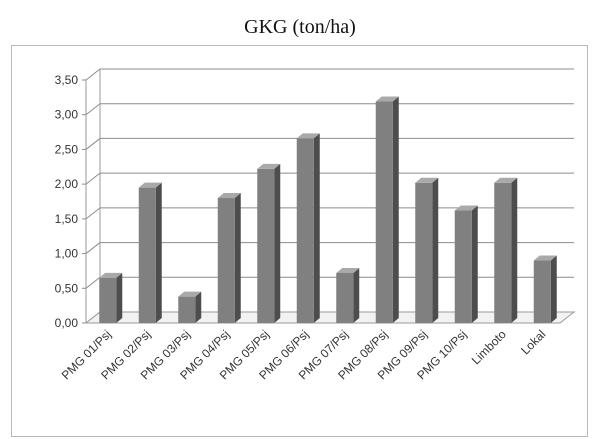 Image resolution: width=600 pixels, height=439 pixels. I want to click on chart-floor, so click(330, 317).